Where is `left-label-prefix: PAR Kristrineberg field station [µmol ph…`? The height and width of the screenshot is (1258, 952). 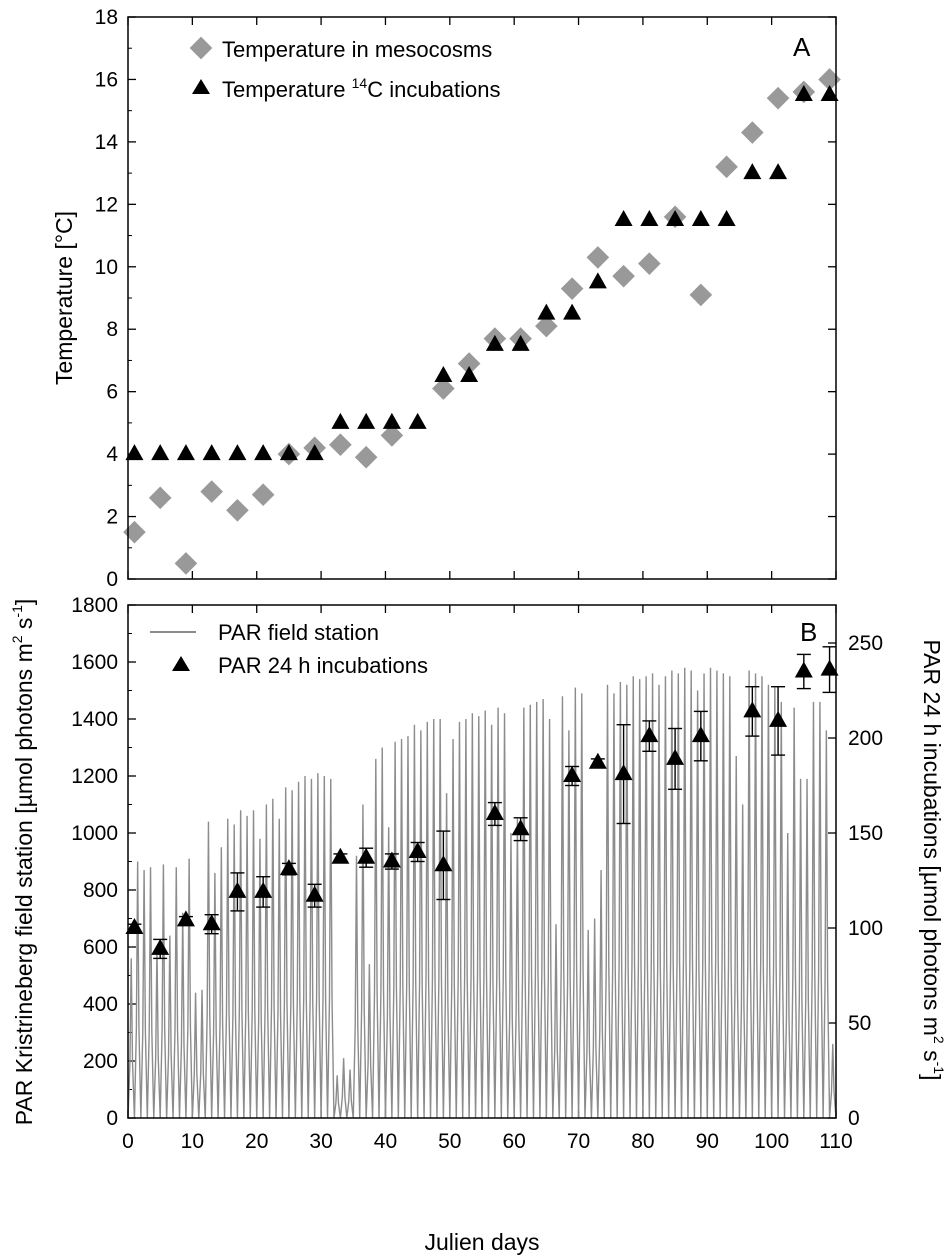 left-label-prefix: PAR Kristrineberg field station [µmol ph… is located at coordinates (24, 884).